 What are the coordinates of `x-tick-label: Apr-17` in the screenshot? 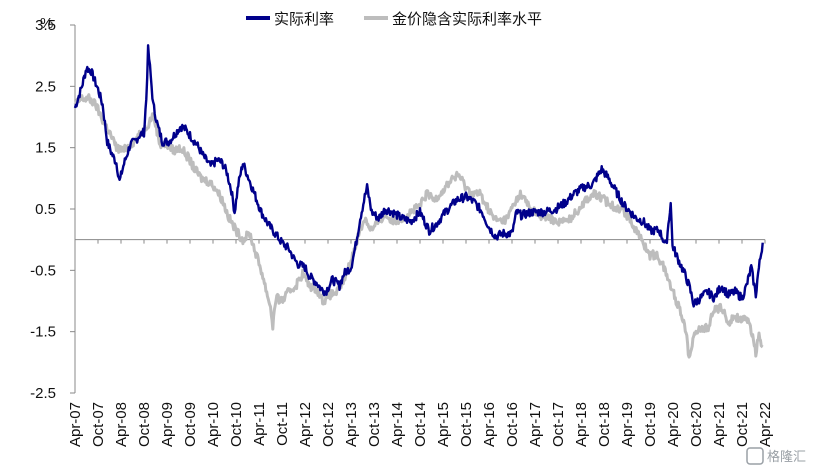 It's located at (535, 424).